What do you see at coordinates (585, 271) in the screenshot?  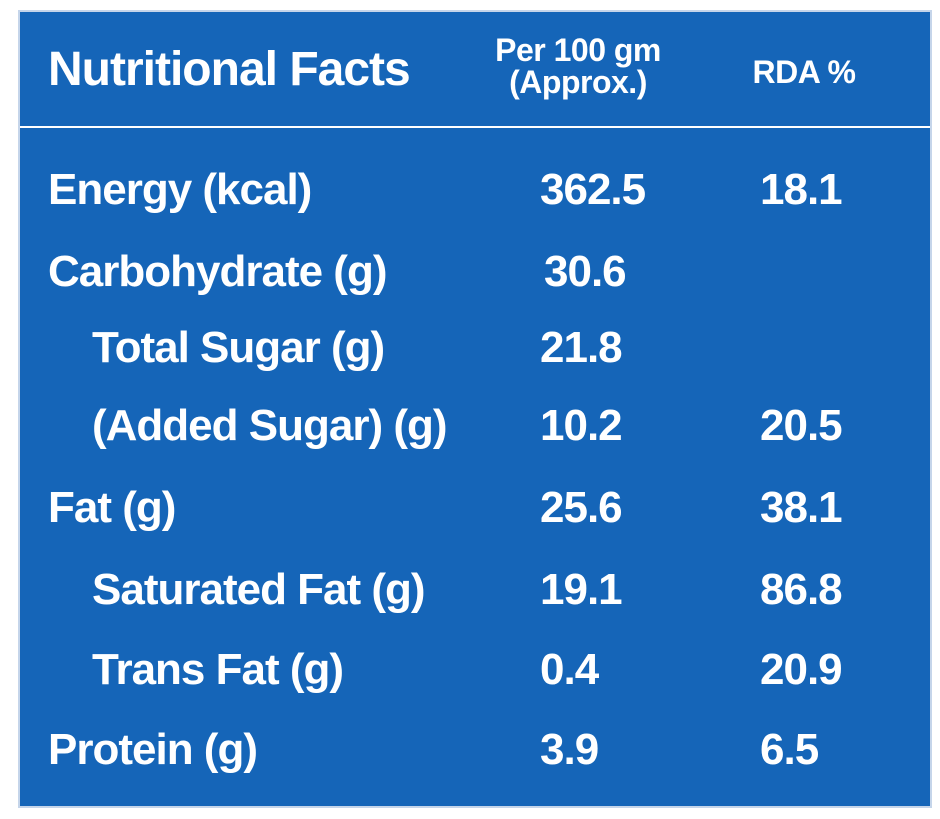 I see `per-100-value: 30.6` at bounding box center [585, 271].